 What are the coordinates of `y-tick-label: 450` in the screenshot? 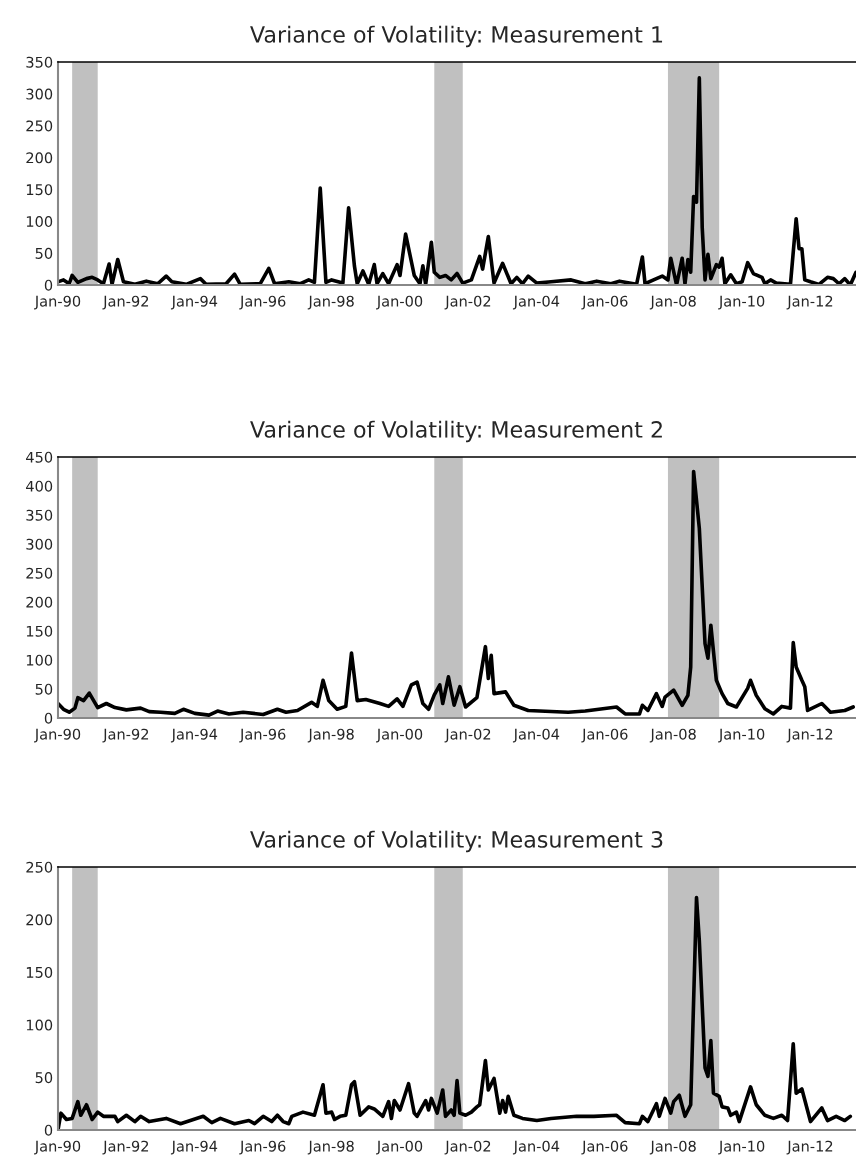 It's located at (39, 457).